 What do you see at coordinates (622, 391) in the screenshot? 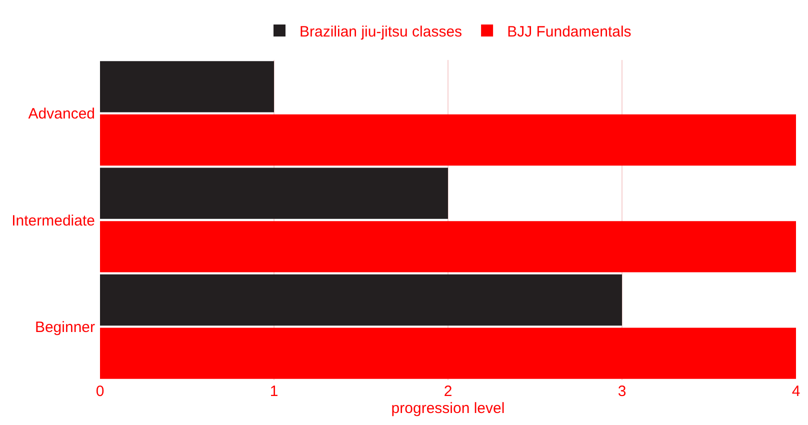
I see `x-tick-label: 3` at bounding box center [622, 391].